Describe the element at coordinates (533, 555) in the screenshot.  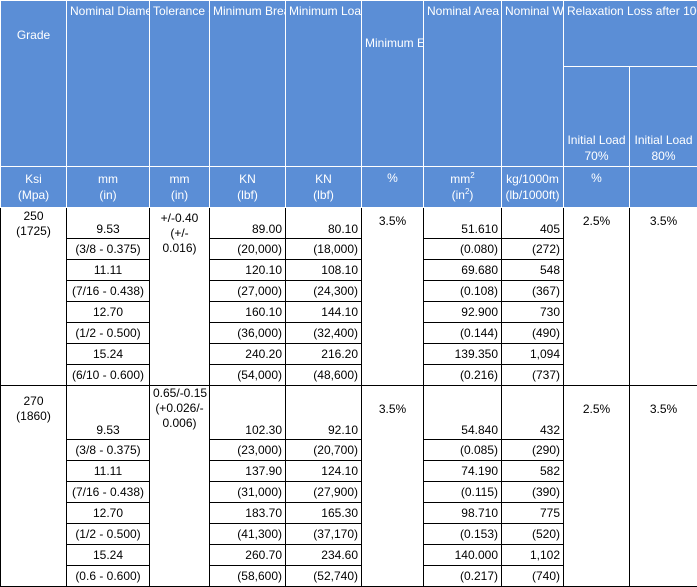
I see `weight-cell: 1,102` at that location.